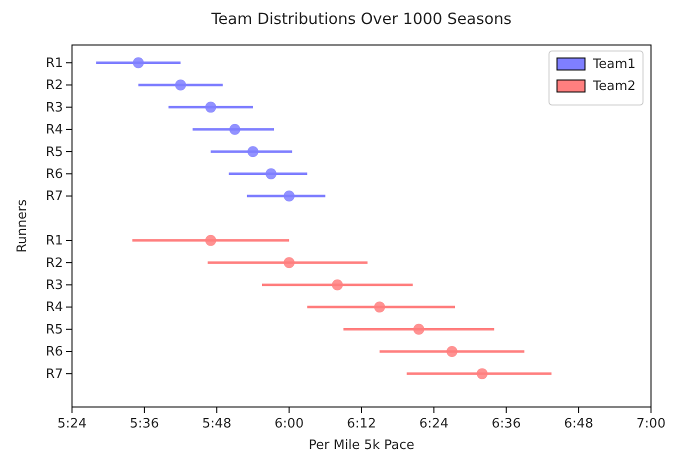 Image resolution: width=676 pixels, height=457 pixels. What do you see at coordinates (361, 19) in the screenshot?
I see `chart-title: Team Distributions Over 1000 Seasons` at bounding box center [361, 19].